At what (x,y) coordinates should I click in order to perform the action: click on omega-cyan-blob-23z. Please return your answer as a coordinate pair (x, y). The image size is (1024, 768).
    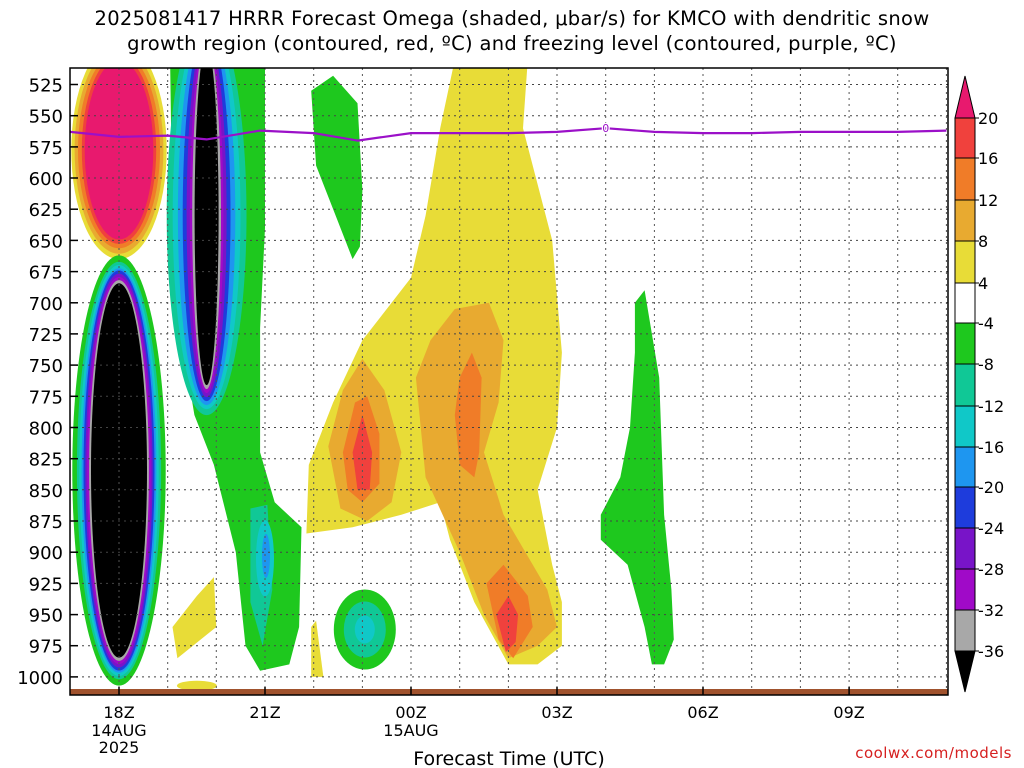
    Looking at the image, I should click on (364, 629).